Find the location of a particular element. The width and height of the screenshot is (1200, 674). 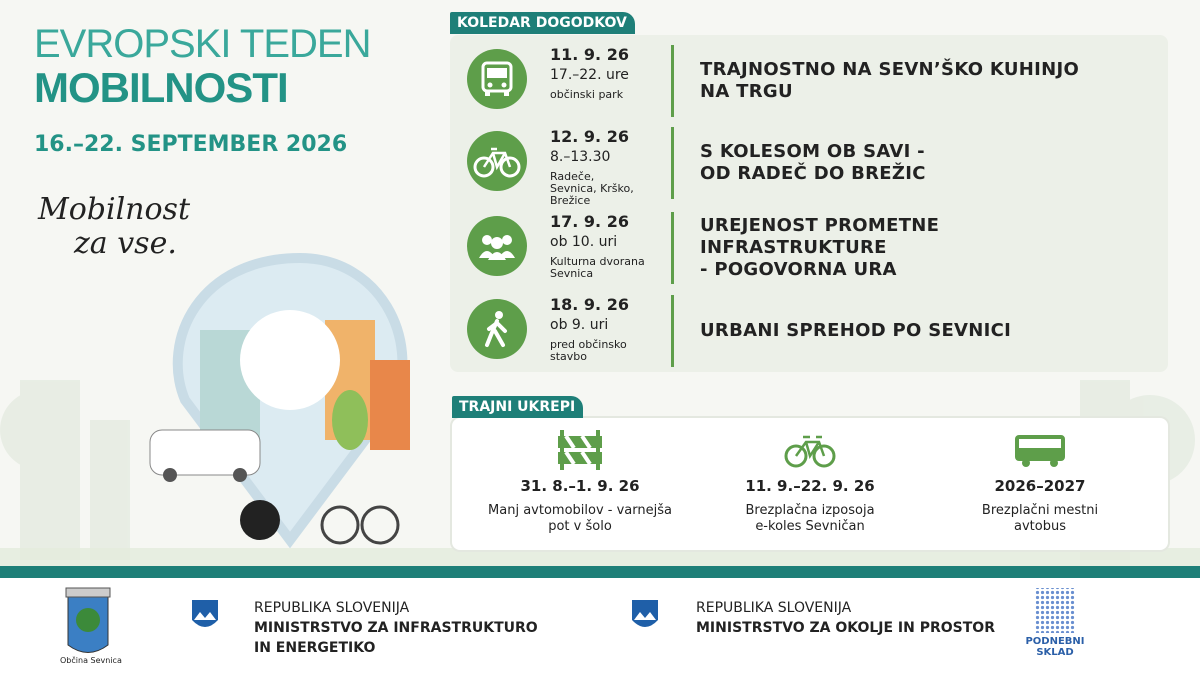

place-line: Brežice is located at coordinates (570, 200).